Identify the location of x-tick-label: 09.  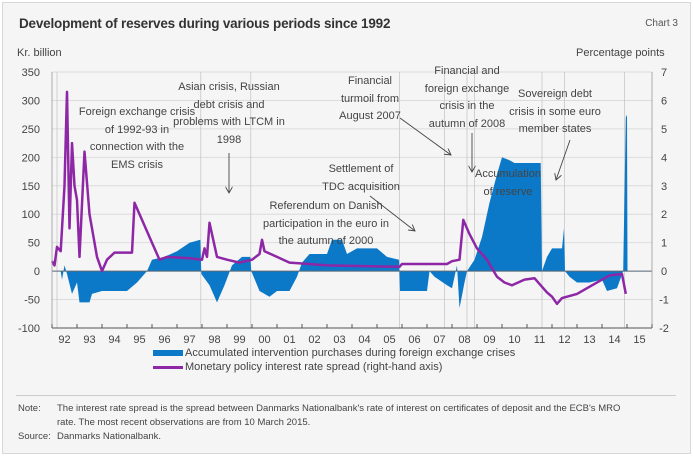
(489, 340).